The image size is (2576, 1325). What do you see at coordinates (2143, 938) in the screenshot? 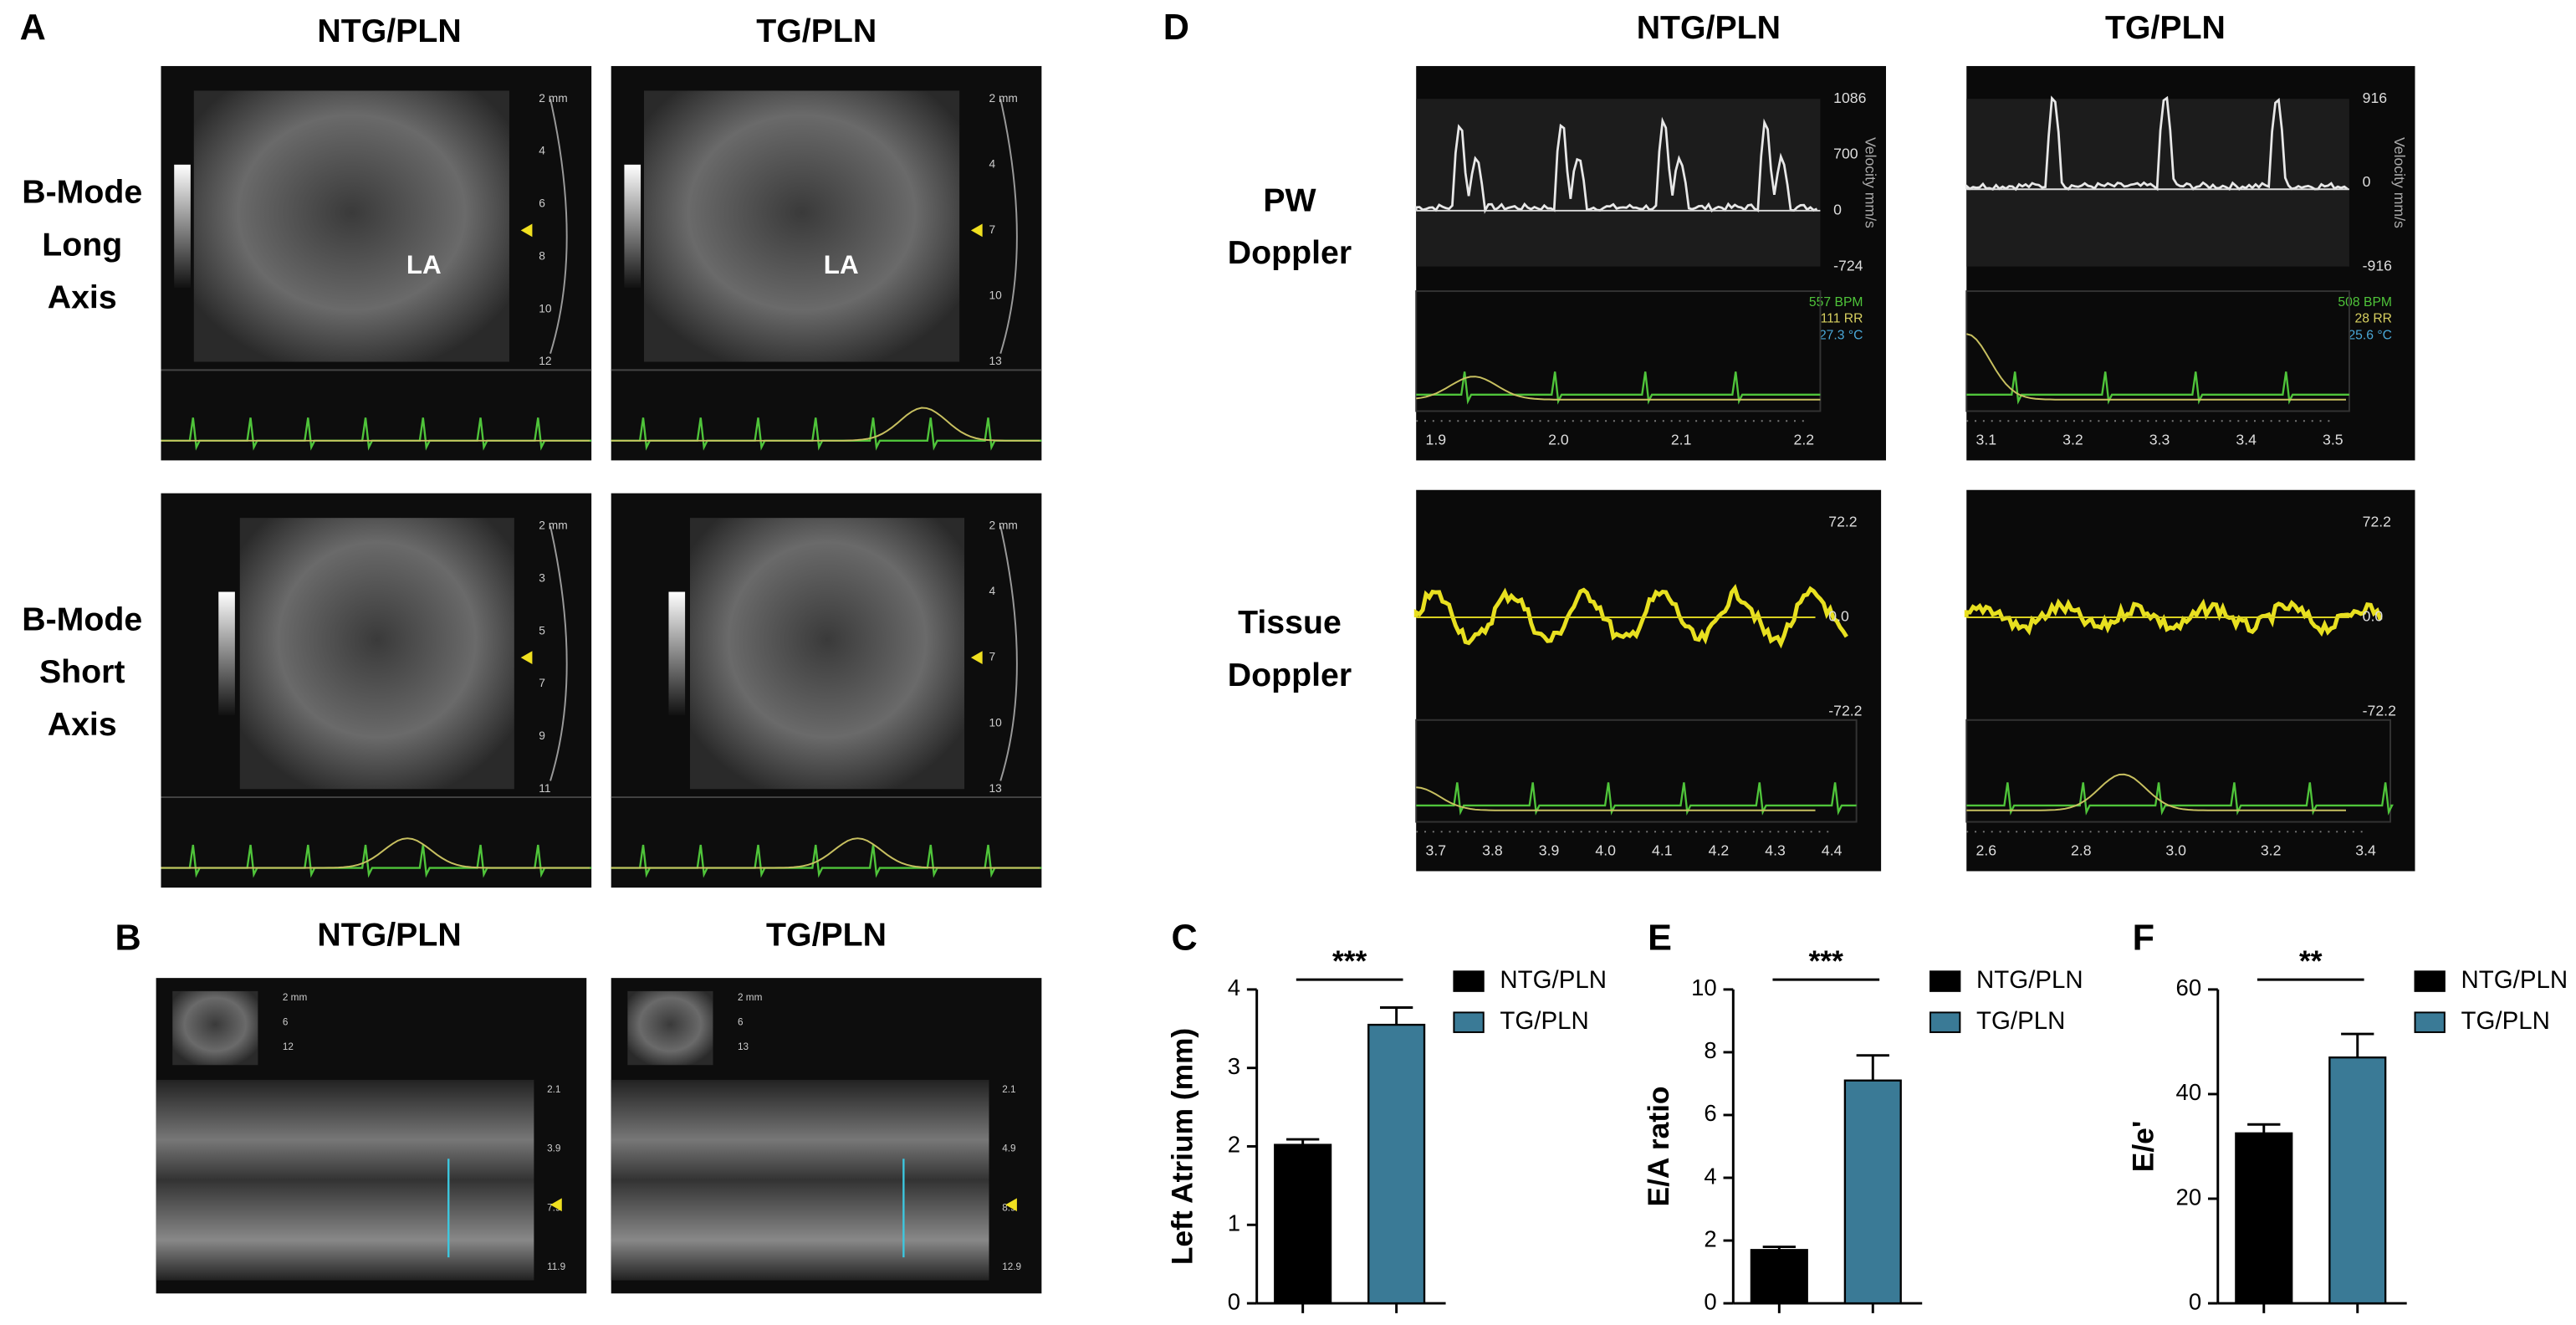
I see `panel-label: F` at bounding box center [2143, 938].